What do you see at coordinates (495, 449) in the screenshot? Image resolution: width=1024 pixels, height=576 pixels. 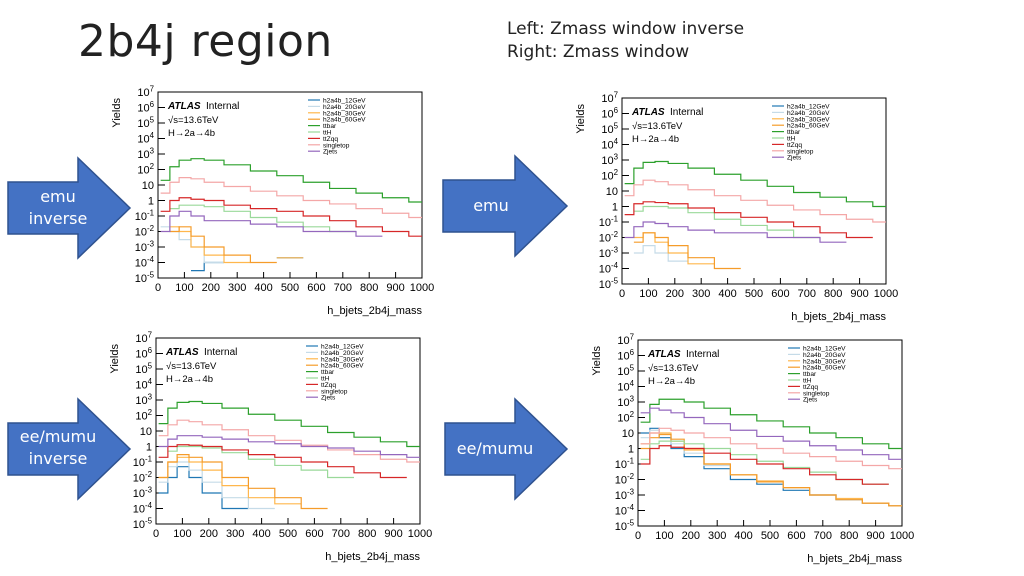 I see `arrow-label: ee/mumu` at bounding box center [495, 449].